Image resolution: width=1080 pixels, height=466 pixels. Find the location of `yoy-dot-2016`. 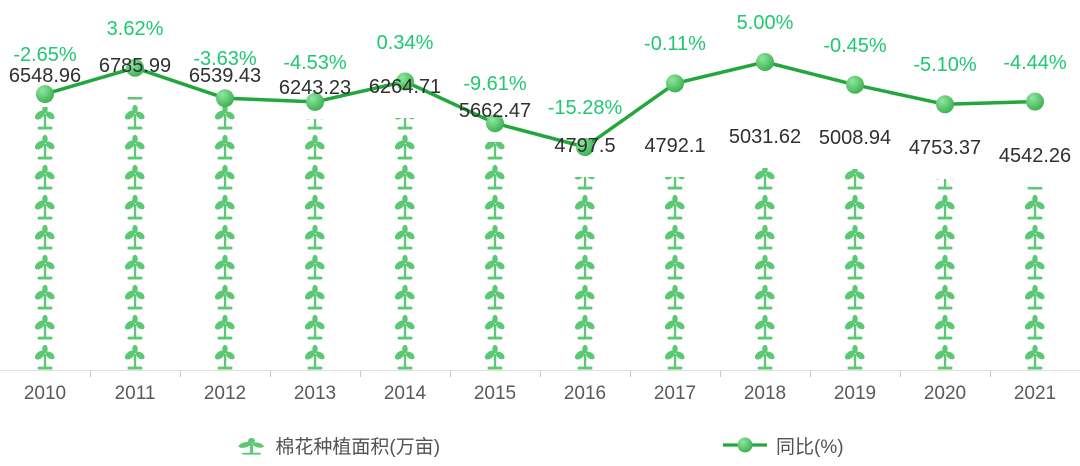

yoy-dot-2016 is located at coordinates (585, 147).